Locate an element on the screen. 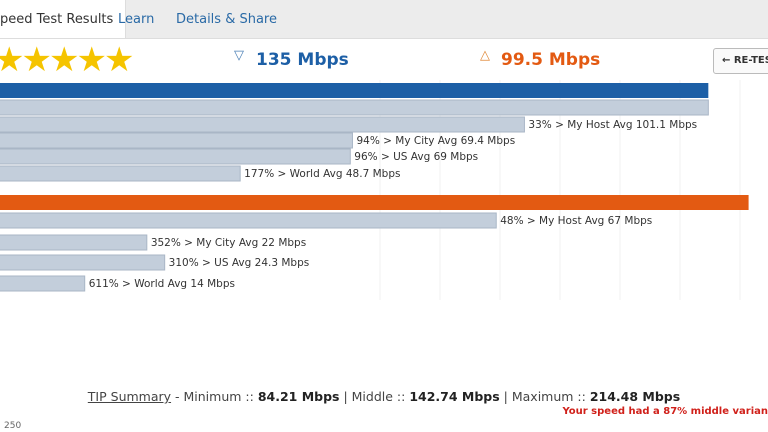 The image size is (768, 432). tab: Learn is located at coordinates (136, 19).